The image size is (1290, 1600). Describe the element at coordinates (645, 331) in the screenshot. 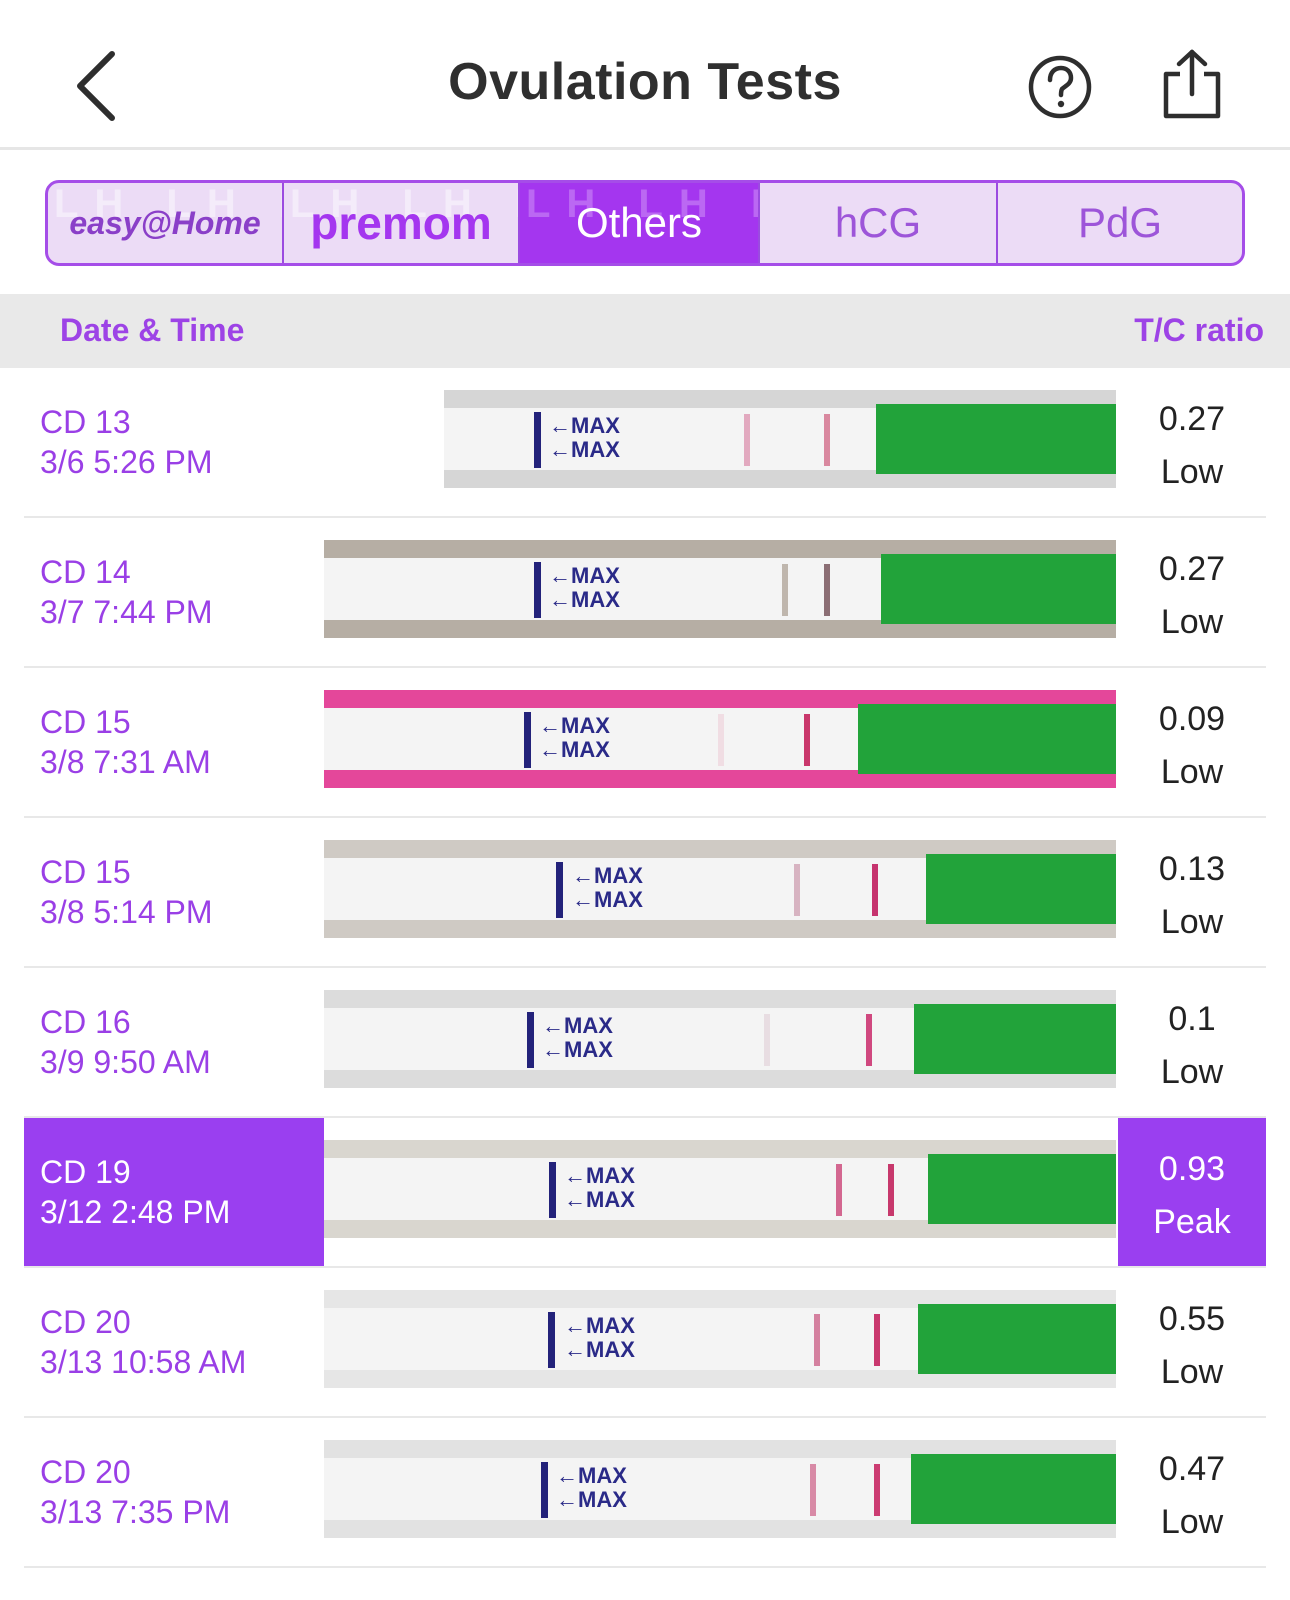

I see `table-header: Date & Time T/C ratio` at that location.